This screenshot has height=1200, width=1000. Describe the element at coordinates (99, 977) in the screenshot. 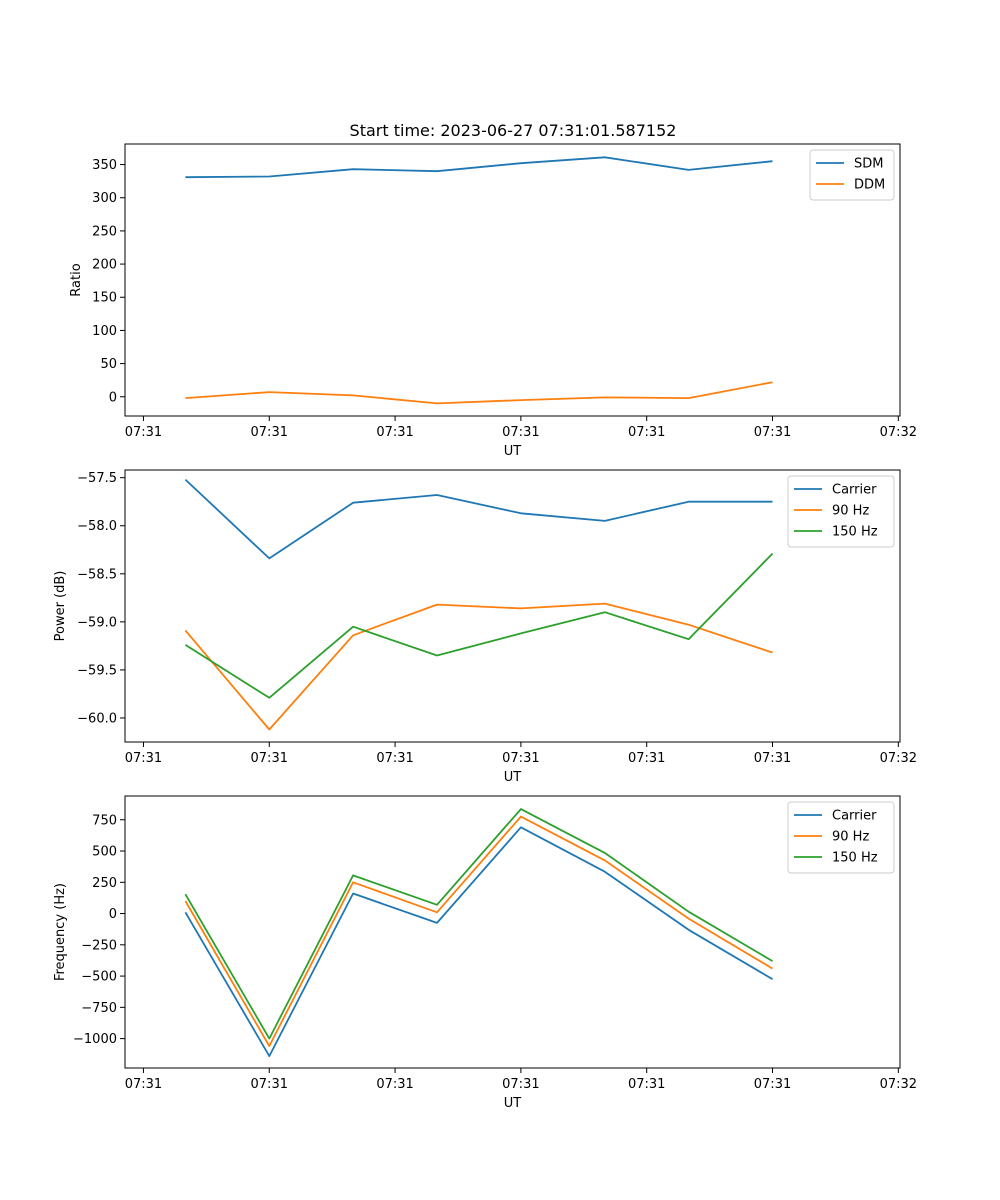

I see `panel-3-y-tick-label: −500` at that location.